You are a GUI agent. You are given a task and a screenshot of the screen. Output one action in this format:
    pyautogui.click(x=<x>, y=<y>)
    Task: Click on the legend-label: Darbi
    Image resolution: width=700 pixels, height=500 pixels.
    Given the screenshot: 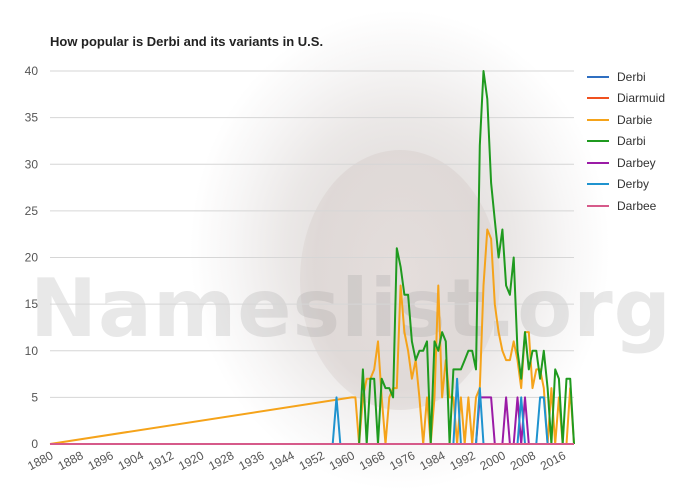 What is the action you would take?
    pyautogui.click(x=631, y=141)
    